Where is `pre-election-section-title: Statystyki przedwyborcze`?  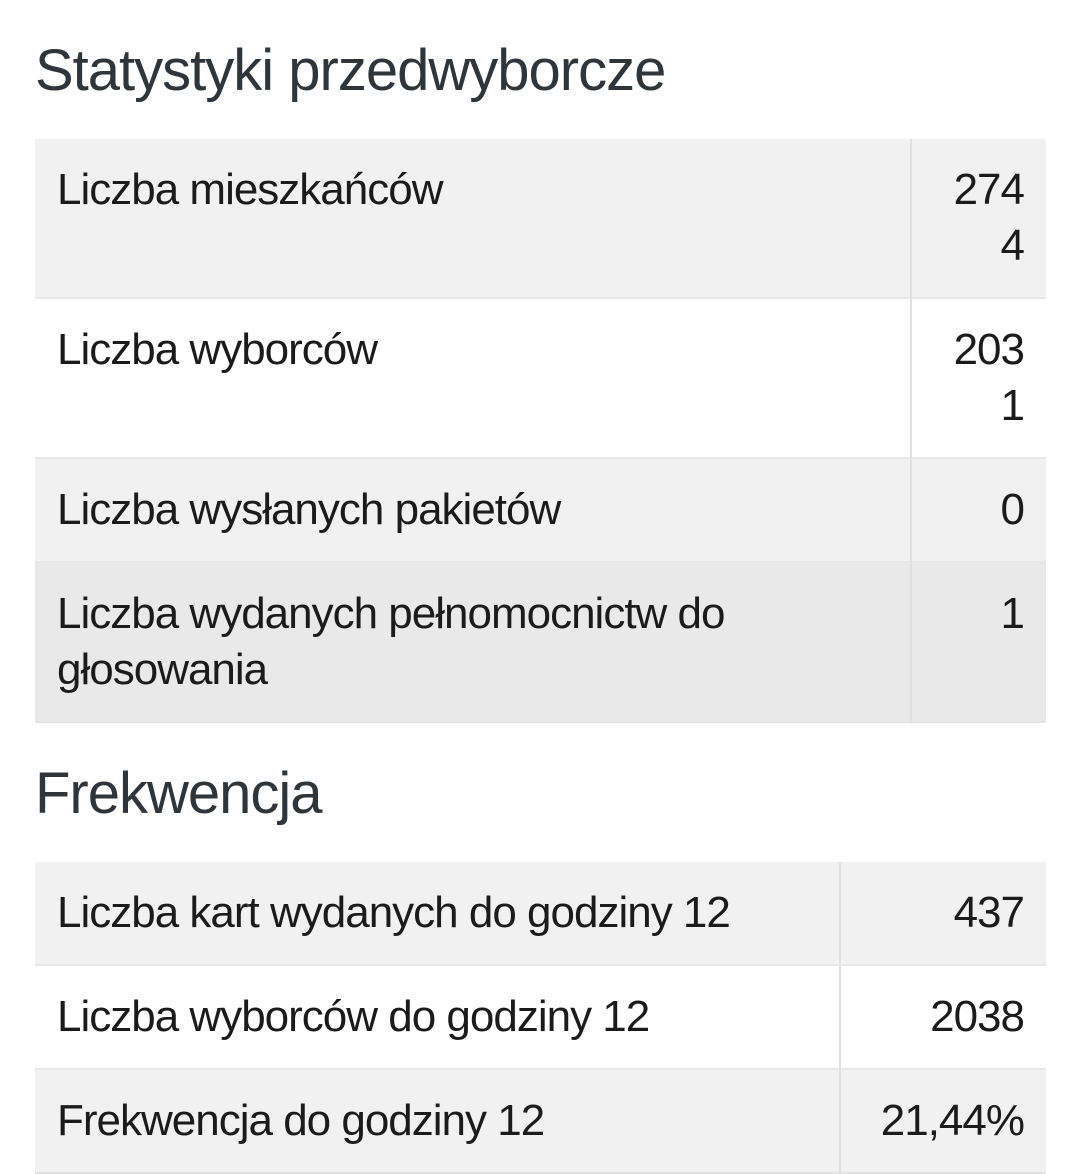 pre-election-section-title: Statystyki przedwyborcze is located at coordinates (350, 70).